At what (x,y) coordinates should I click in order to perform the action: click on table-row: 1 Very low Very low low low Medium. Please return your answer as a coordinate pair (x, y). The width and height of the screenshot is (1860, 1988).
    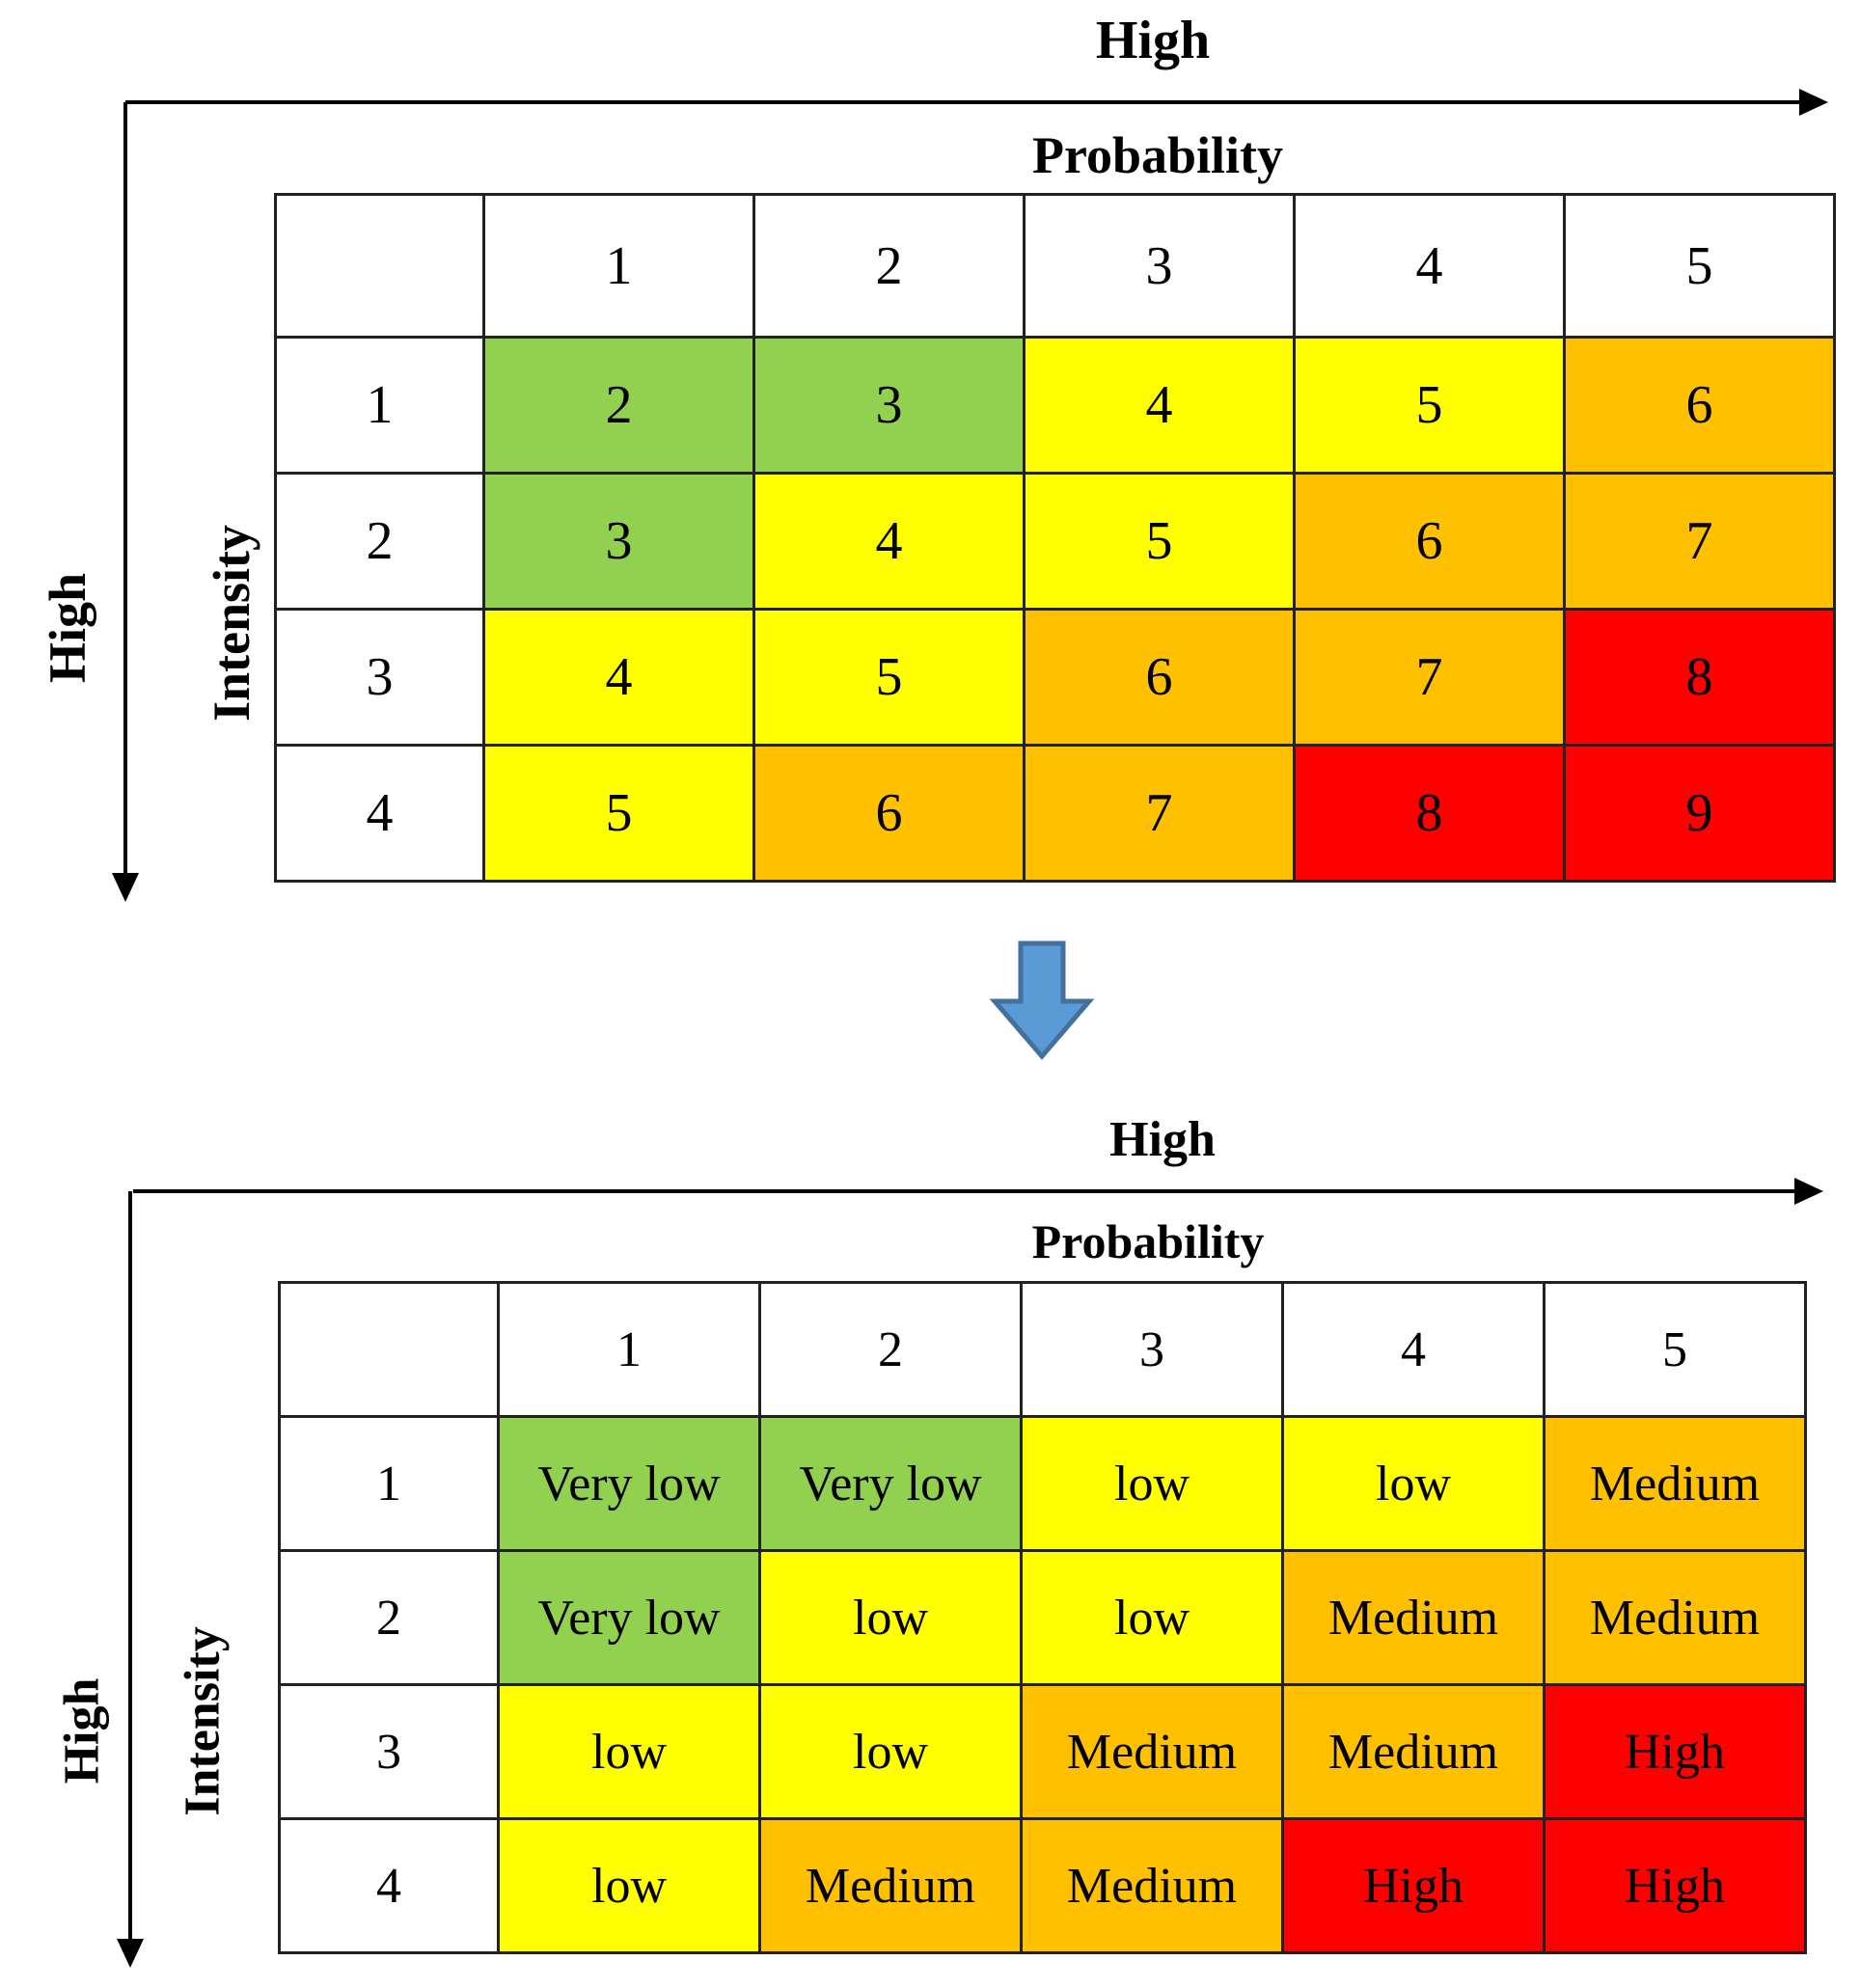
    Looking at the image, I should click on (1043, 1483).